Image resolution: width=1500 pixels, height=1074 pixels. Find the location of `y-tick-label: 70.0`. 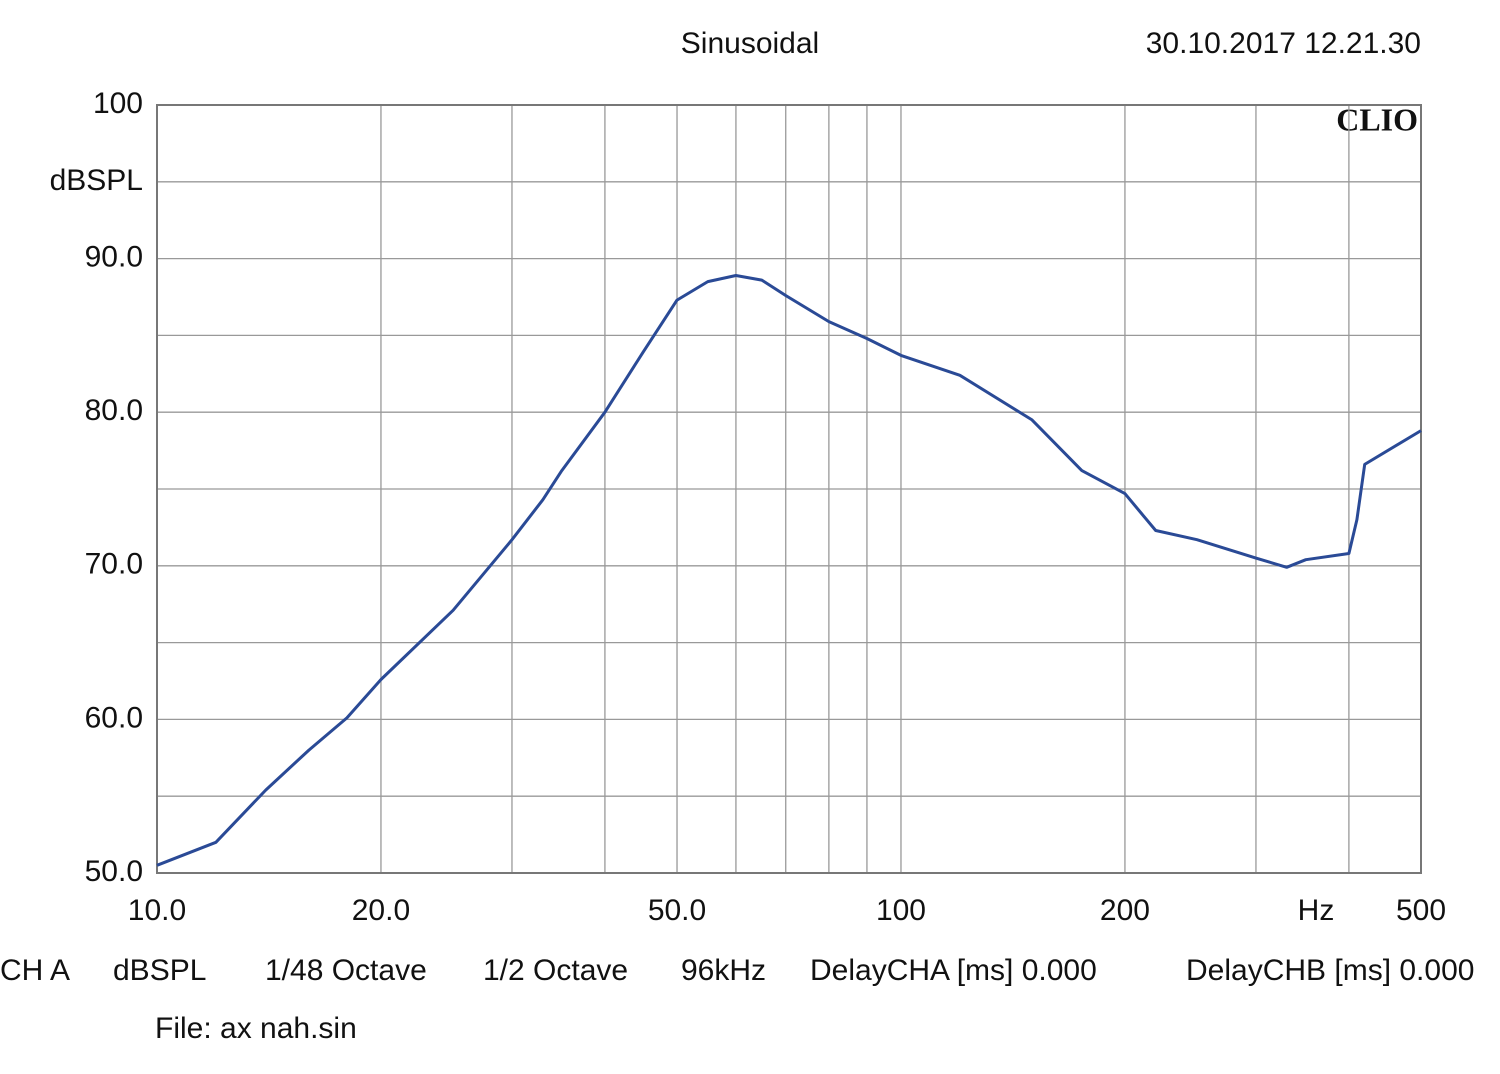

y-tick-label: 70.0 is located at coordinates (114, 564).